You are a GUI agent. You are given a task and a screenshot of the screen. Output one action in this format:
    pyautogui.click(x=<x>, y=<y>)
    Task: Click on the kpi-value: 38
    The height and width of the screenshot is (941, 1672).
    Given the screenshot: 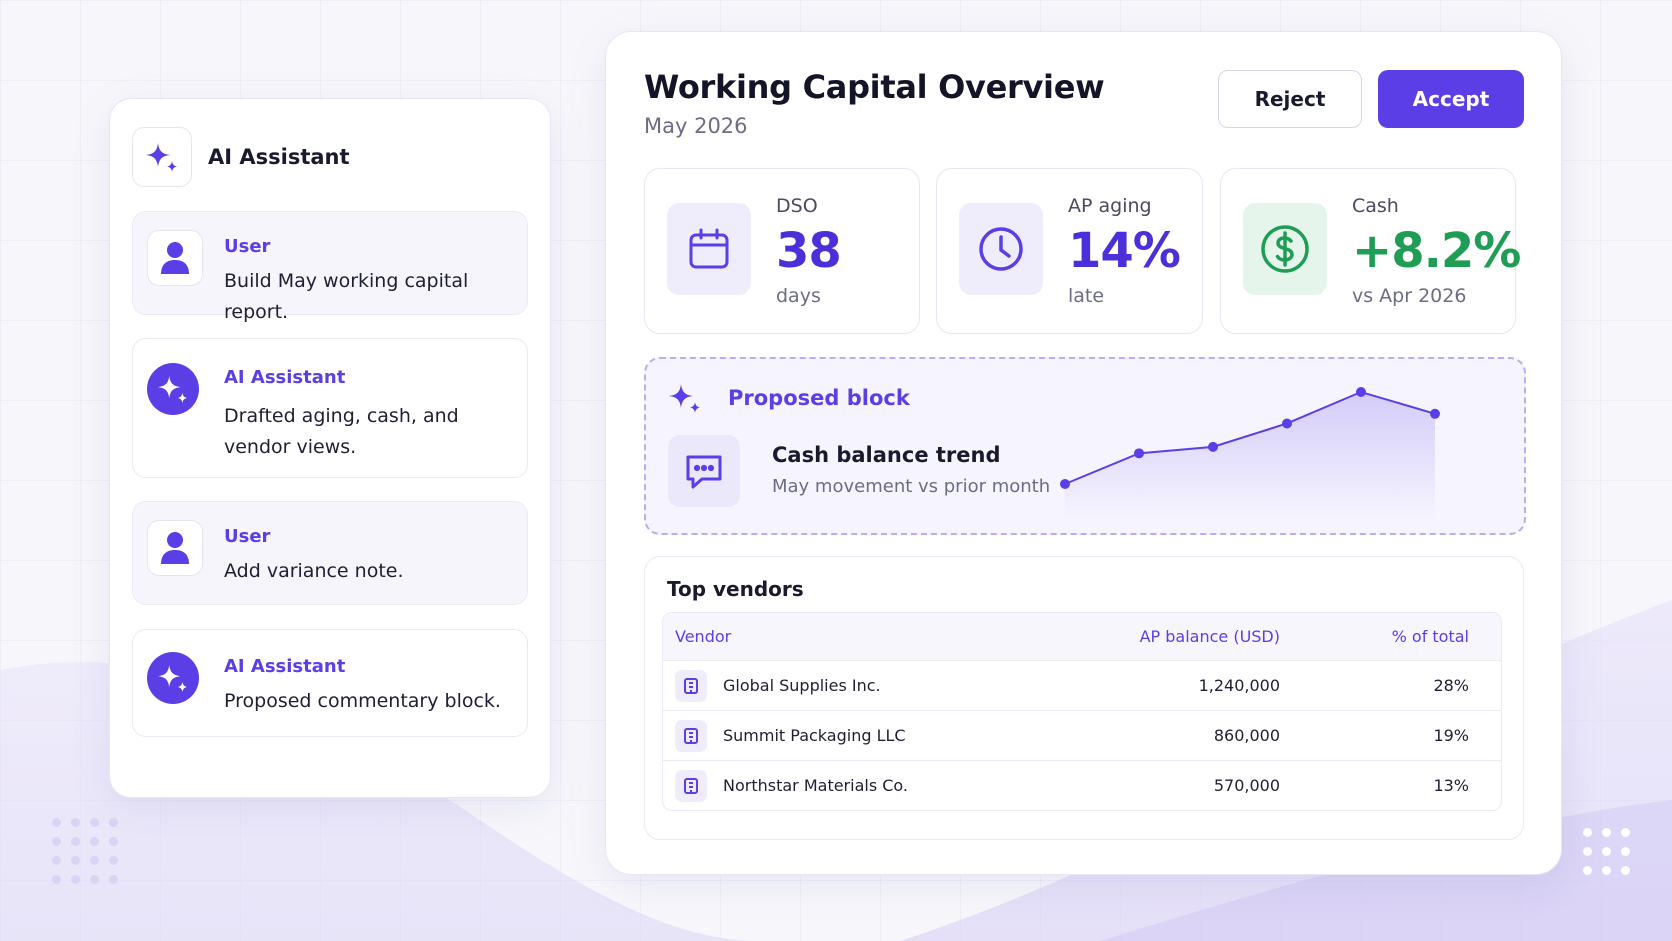 What is the action you would take?
    pyautogui.click(x=809, y=251)
    